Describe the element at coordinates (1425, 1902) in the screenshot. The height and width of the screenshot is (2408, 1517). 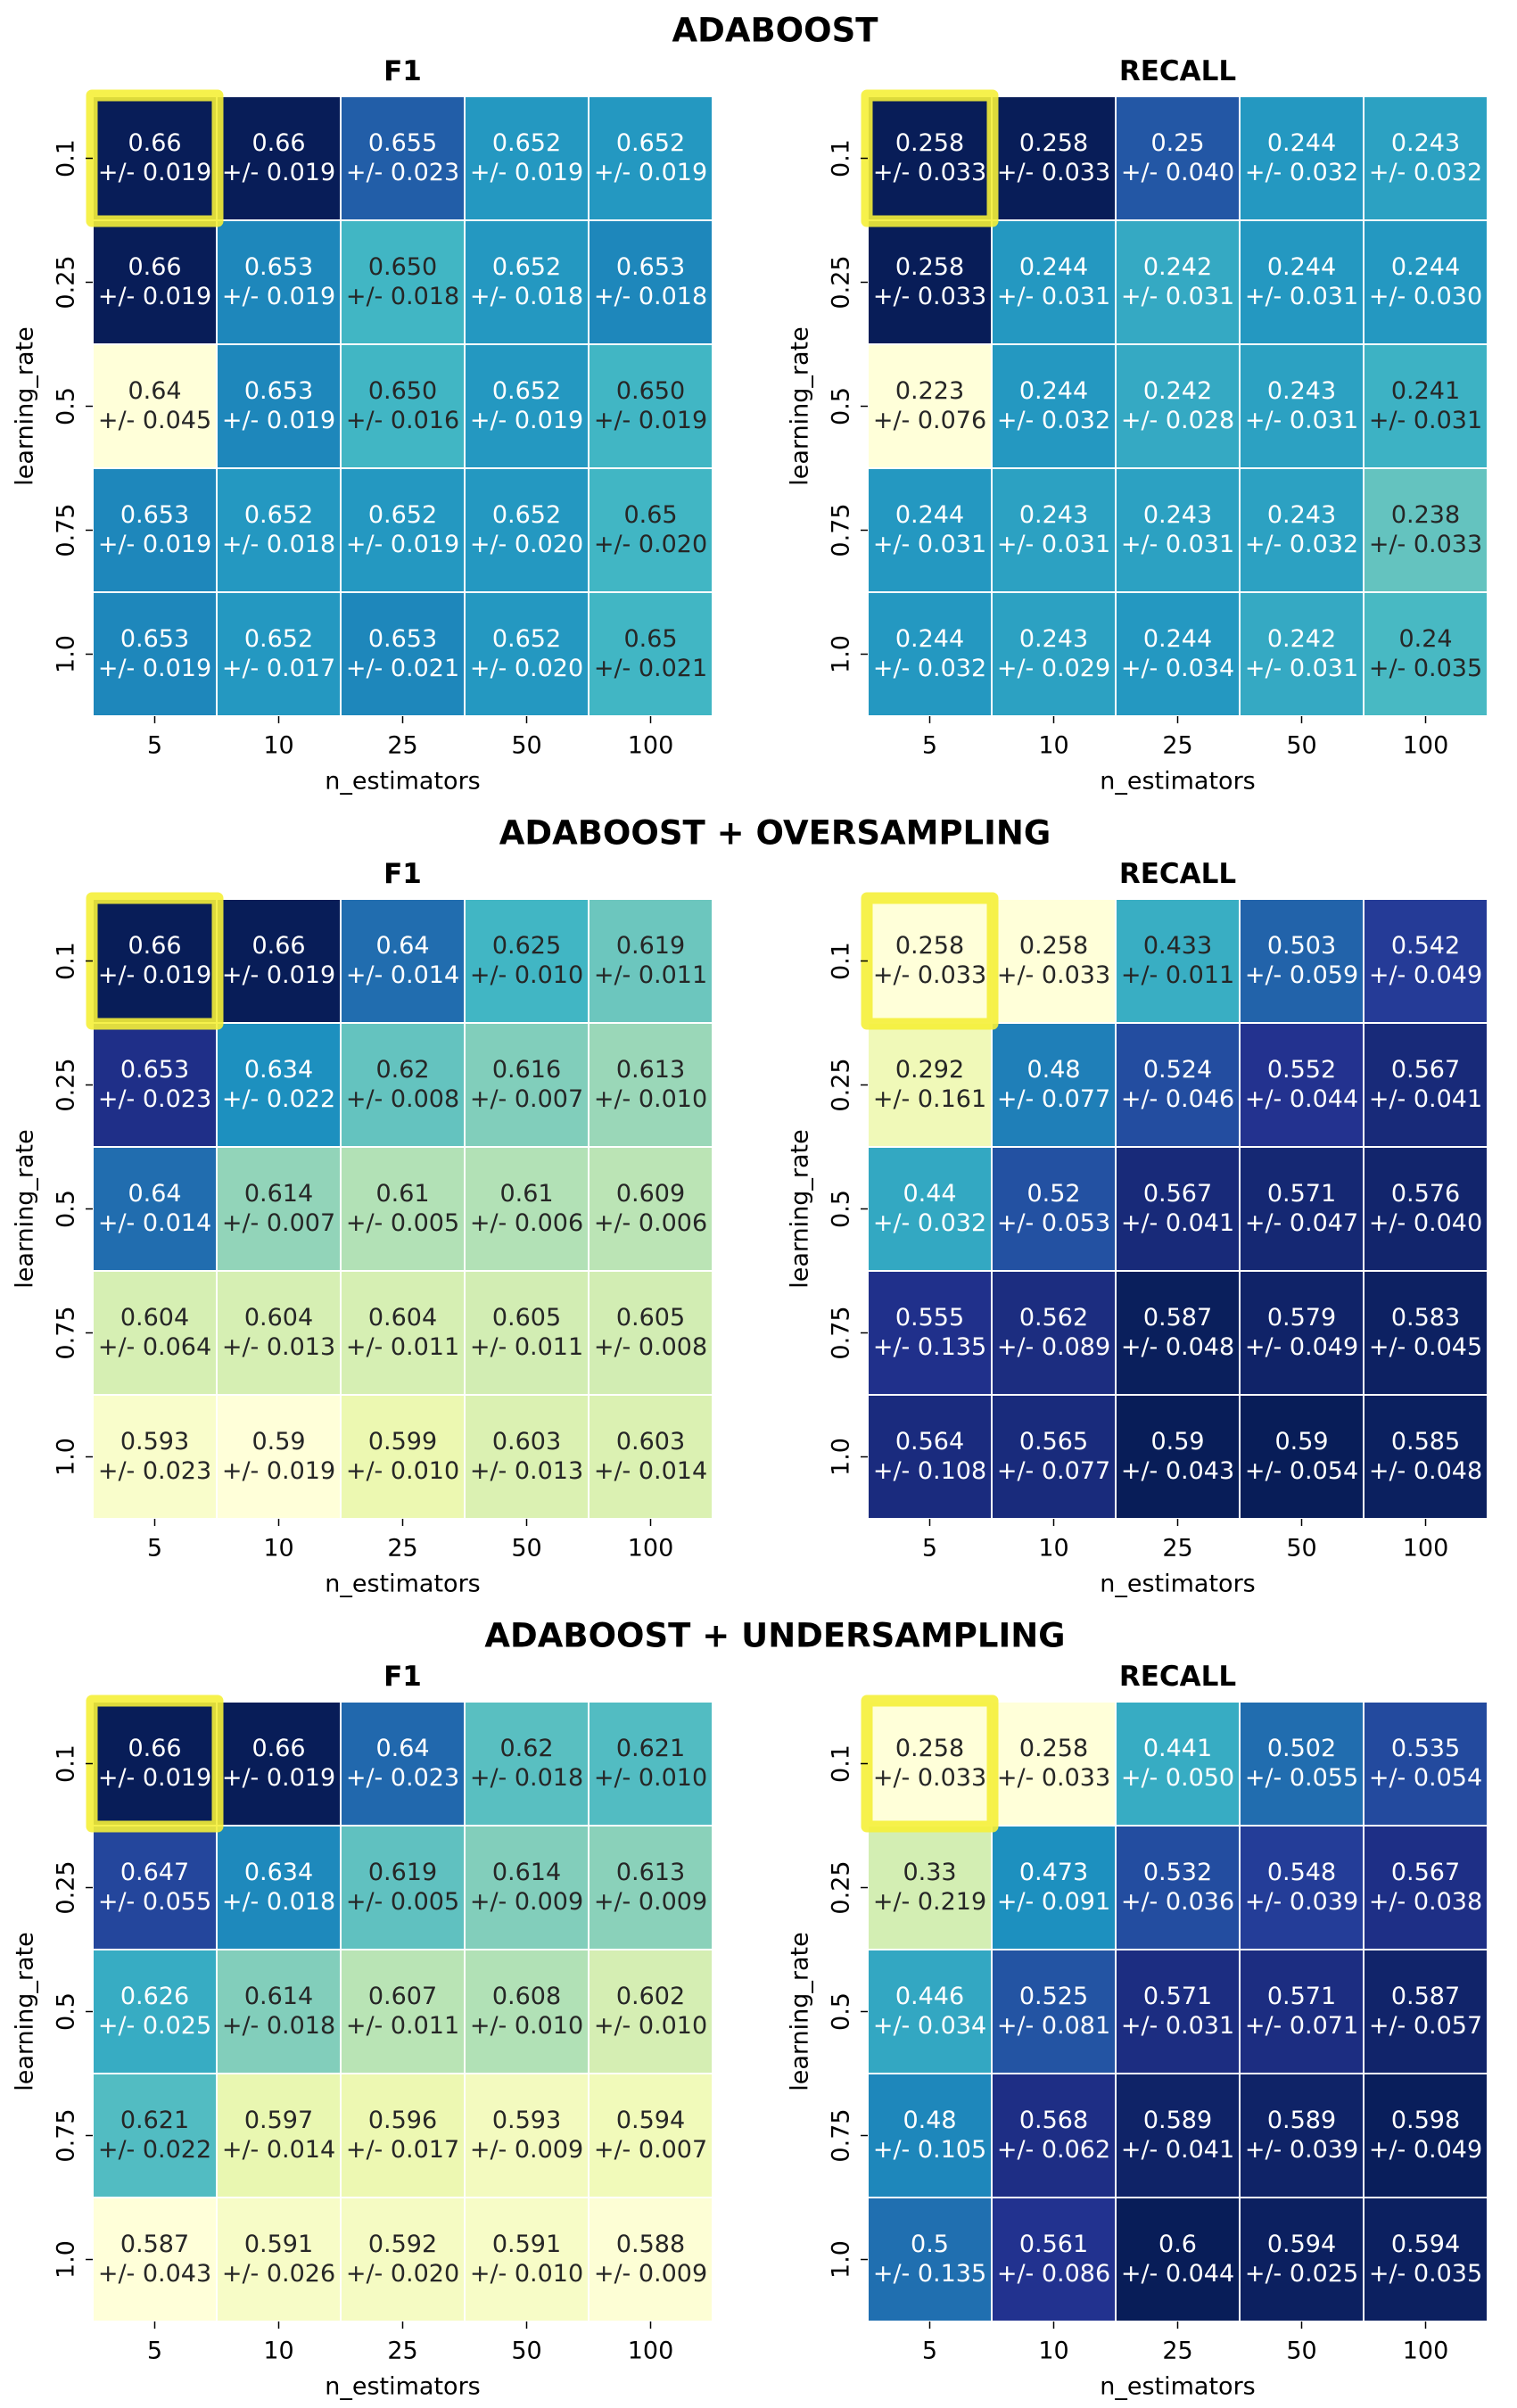
I see `cell-error-label: +/- 0.038` at that location.